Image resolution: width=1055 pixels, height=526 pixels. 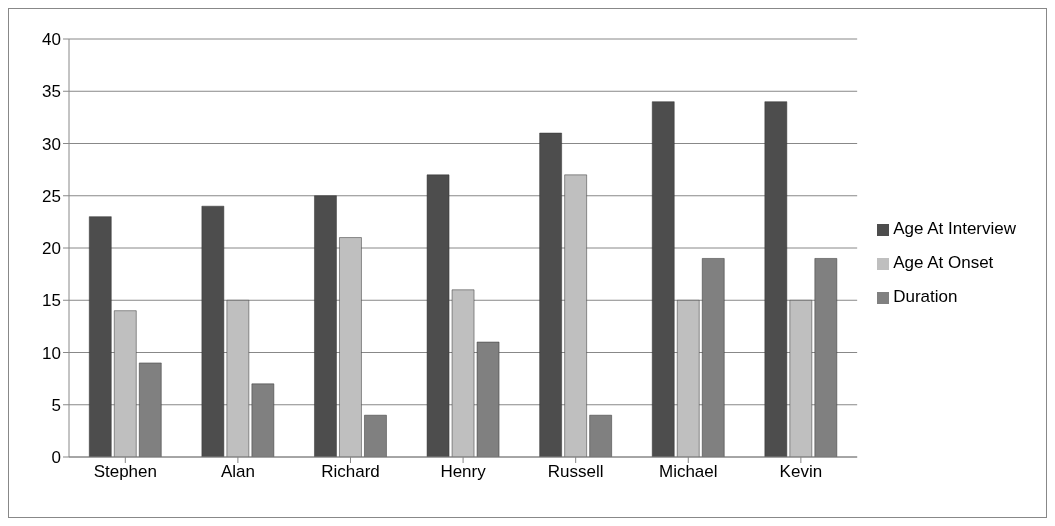 I want to click on y-tick-label: 10, so click(x=51, y=353).